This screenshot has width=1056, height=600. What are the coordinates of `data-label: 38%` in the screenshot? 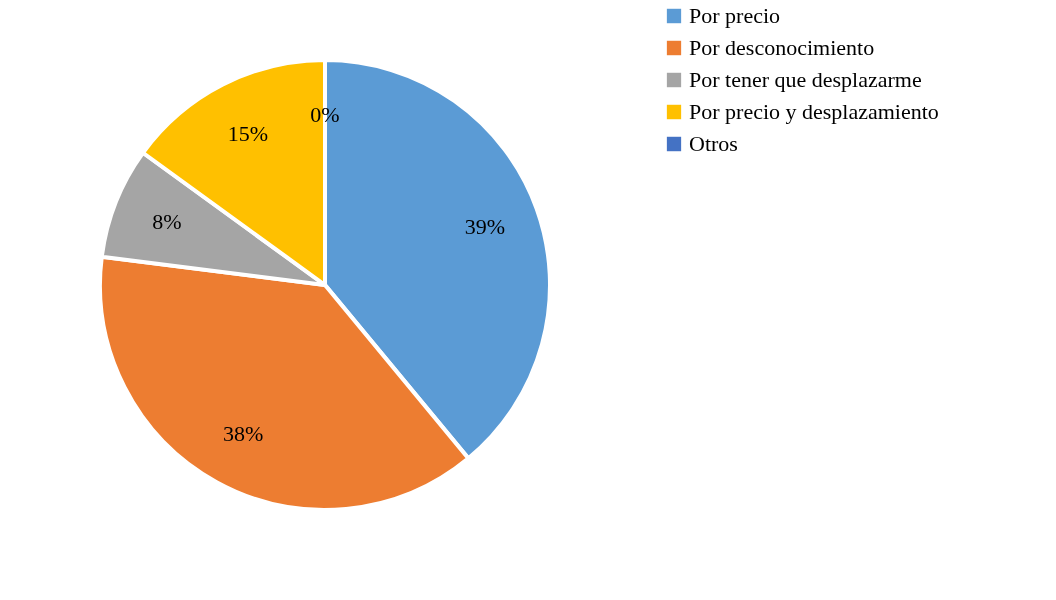 It's located at (243, 433).